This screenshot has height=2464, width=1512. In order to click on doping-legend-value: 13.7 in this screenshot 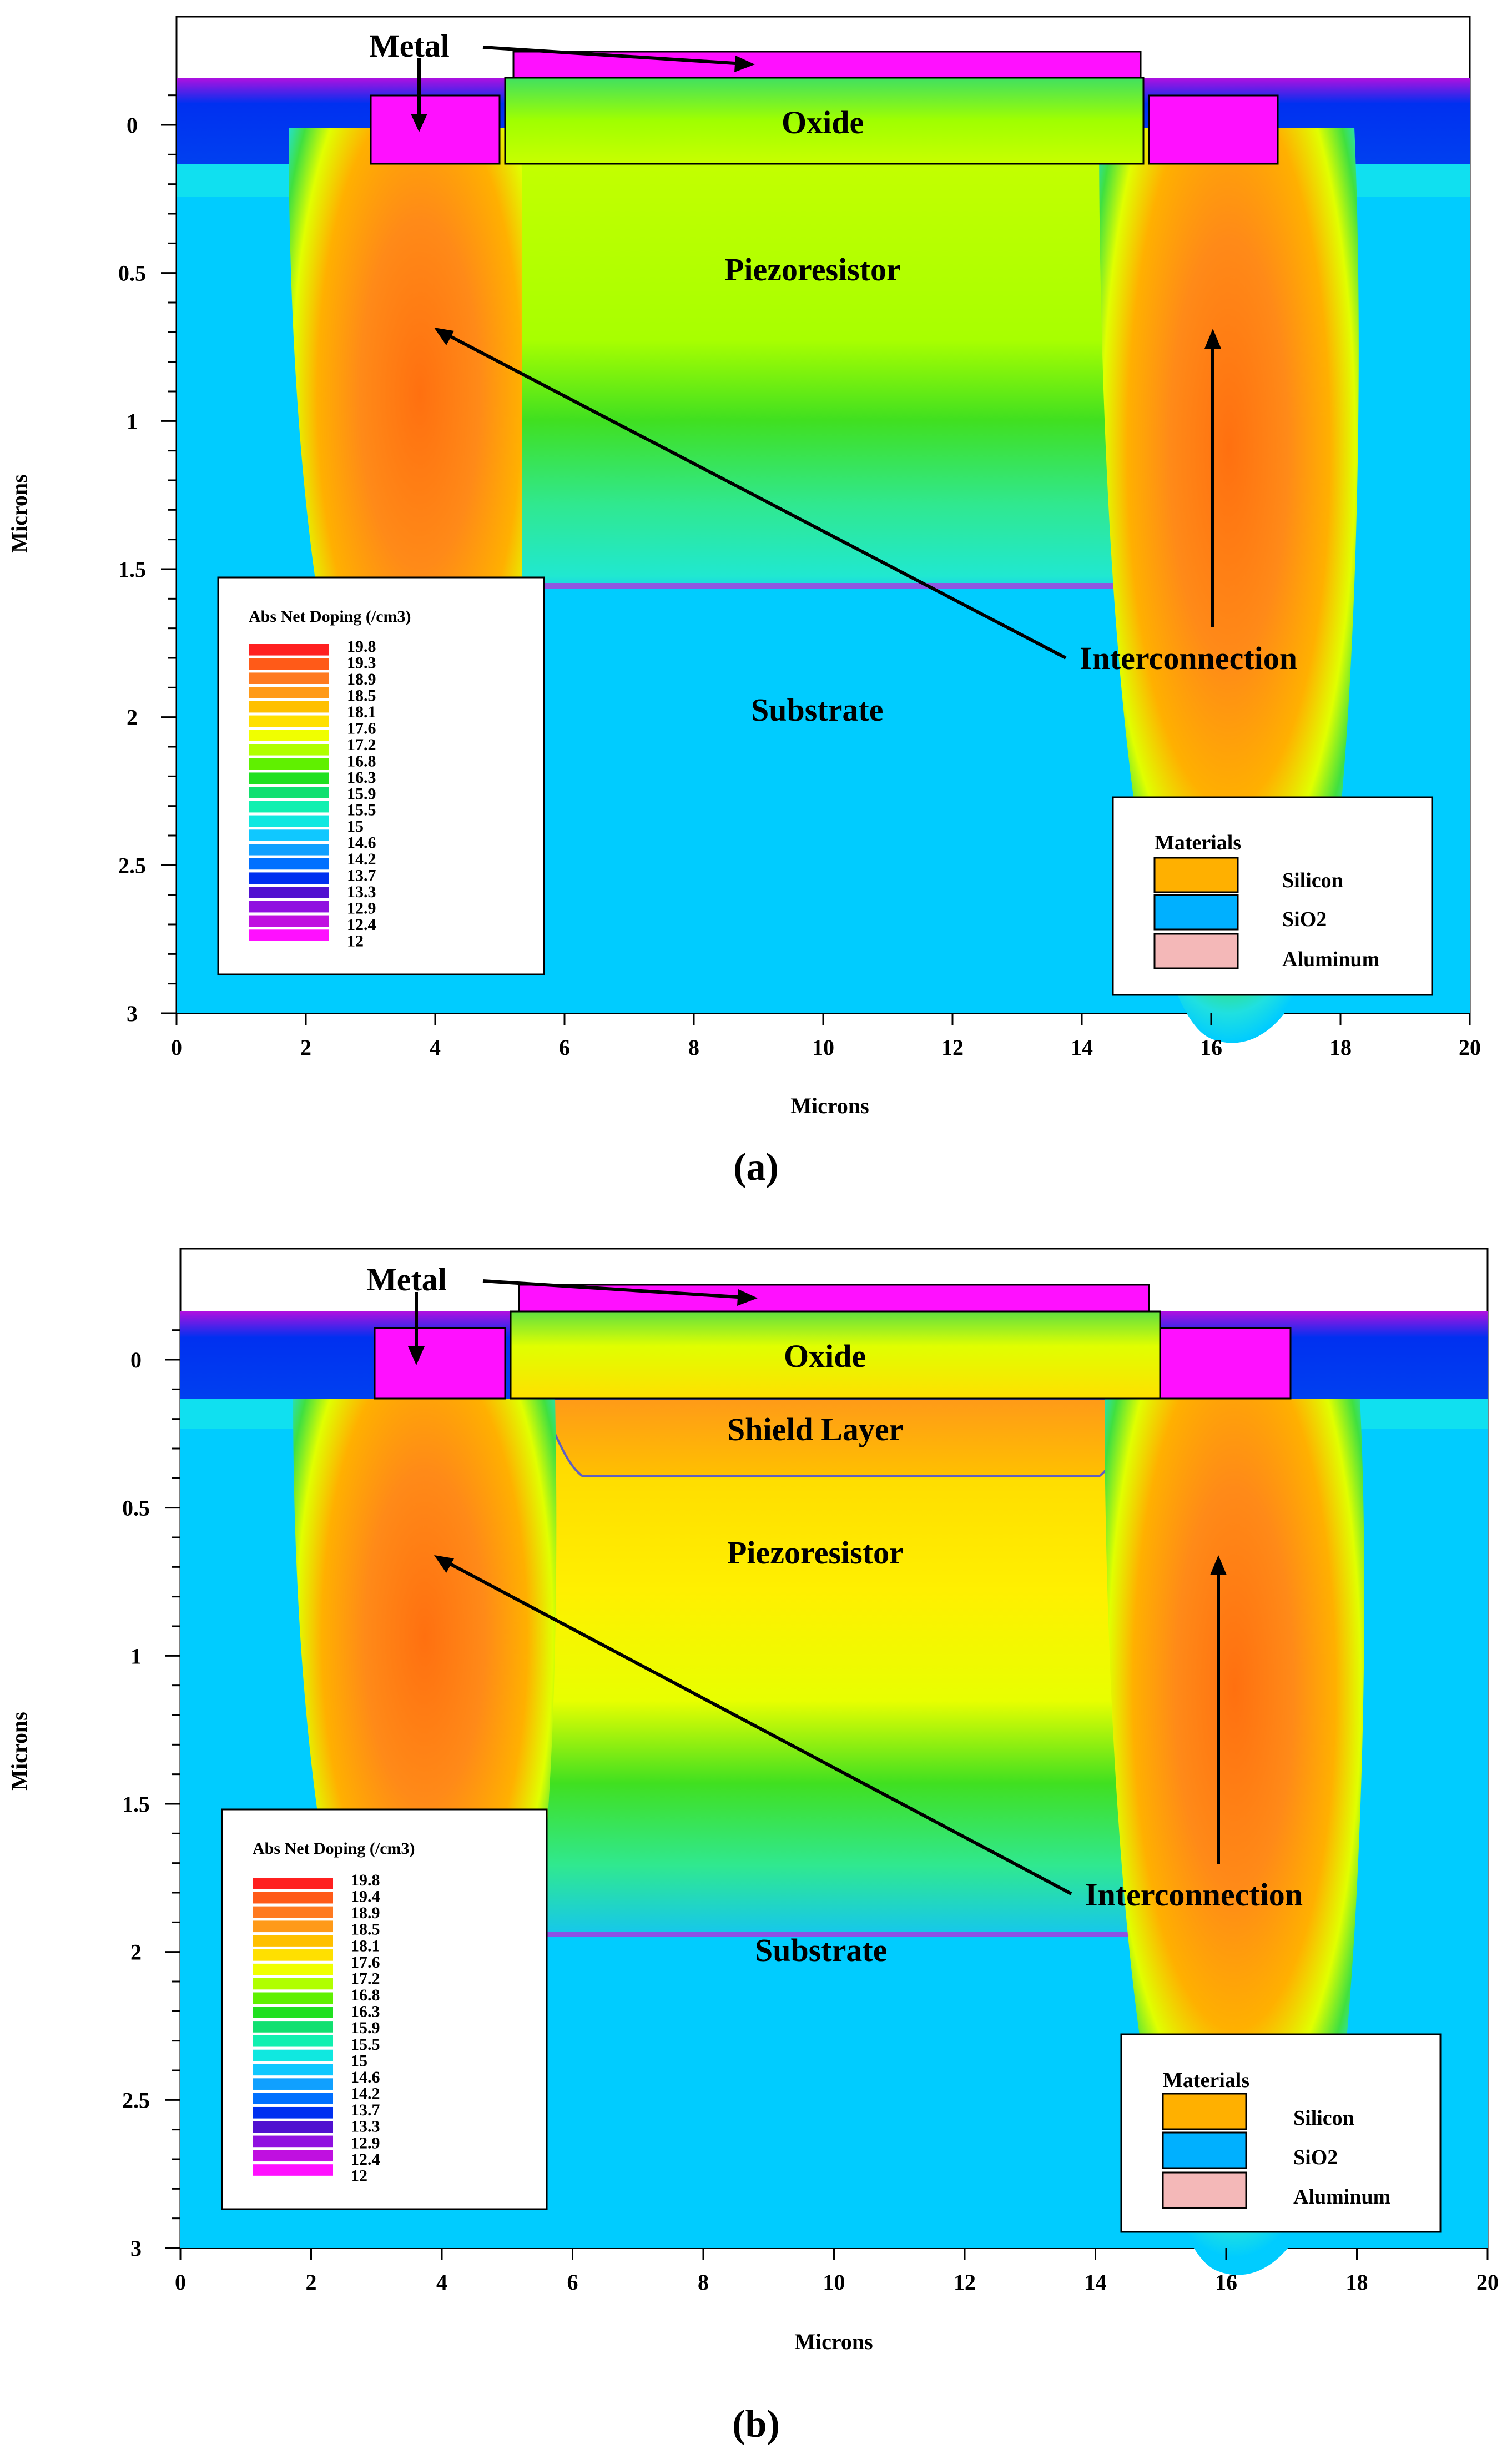, I will do `click(361, 876)`.